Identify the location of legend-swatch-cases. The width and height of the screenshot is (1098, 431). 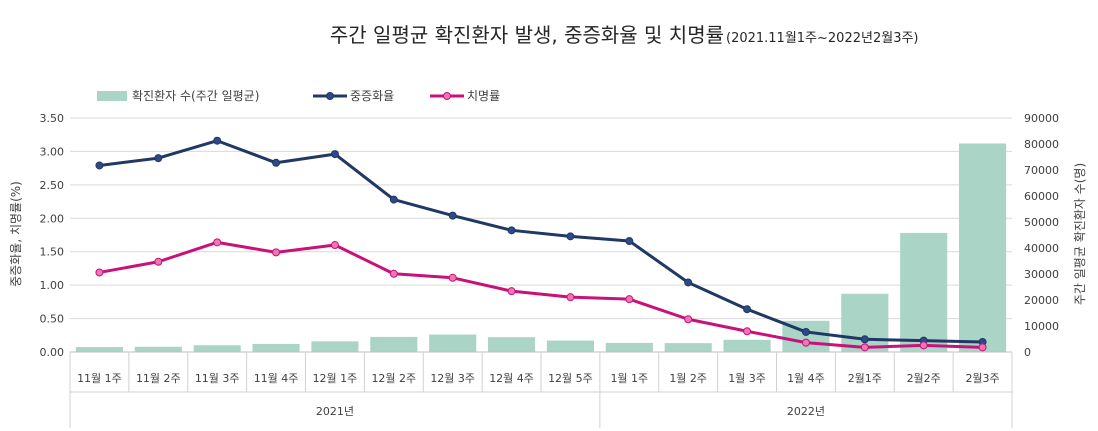
(112, 96).